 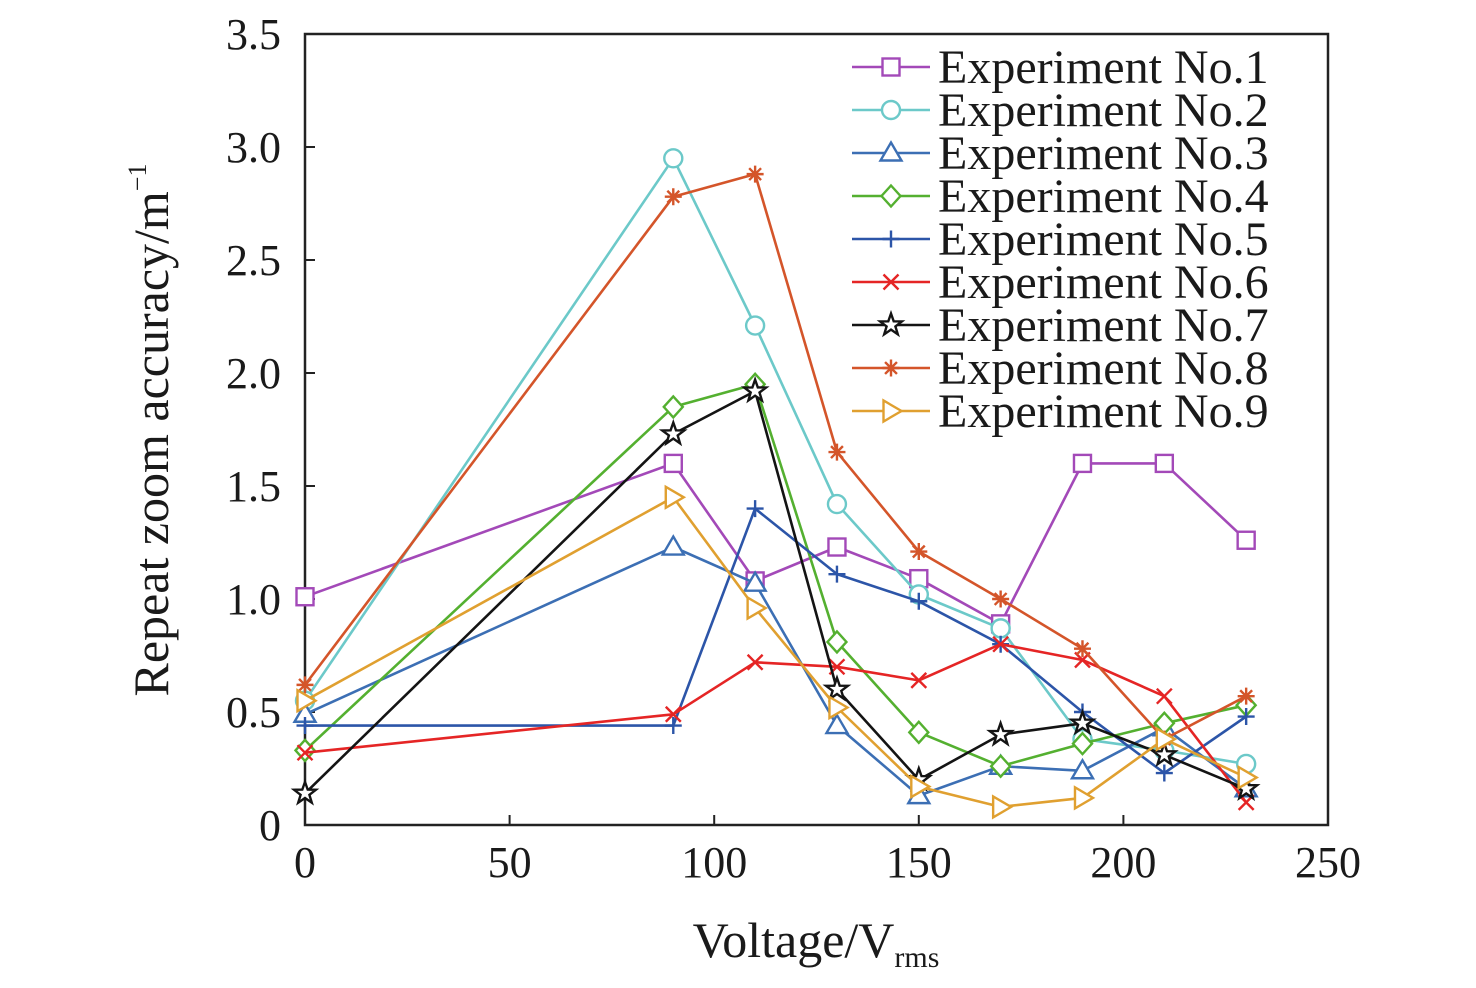 What do you see at coordinates (1103, 239) in the screenshot?
I see `legend-label: Experiment No.5` at bounding box center [1103, 239].